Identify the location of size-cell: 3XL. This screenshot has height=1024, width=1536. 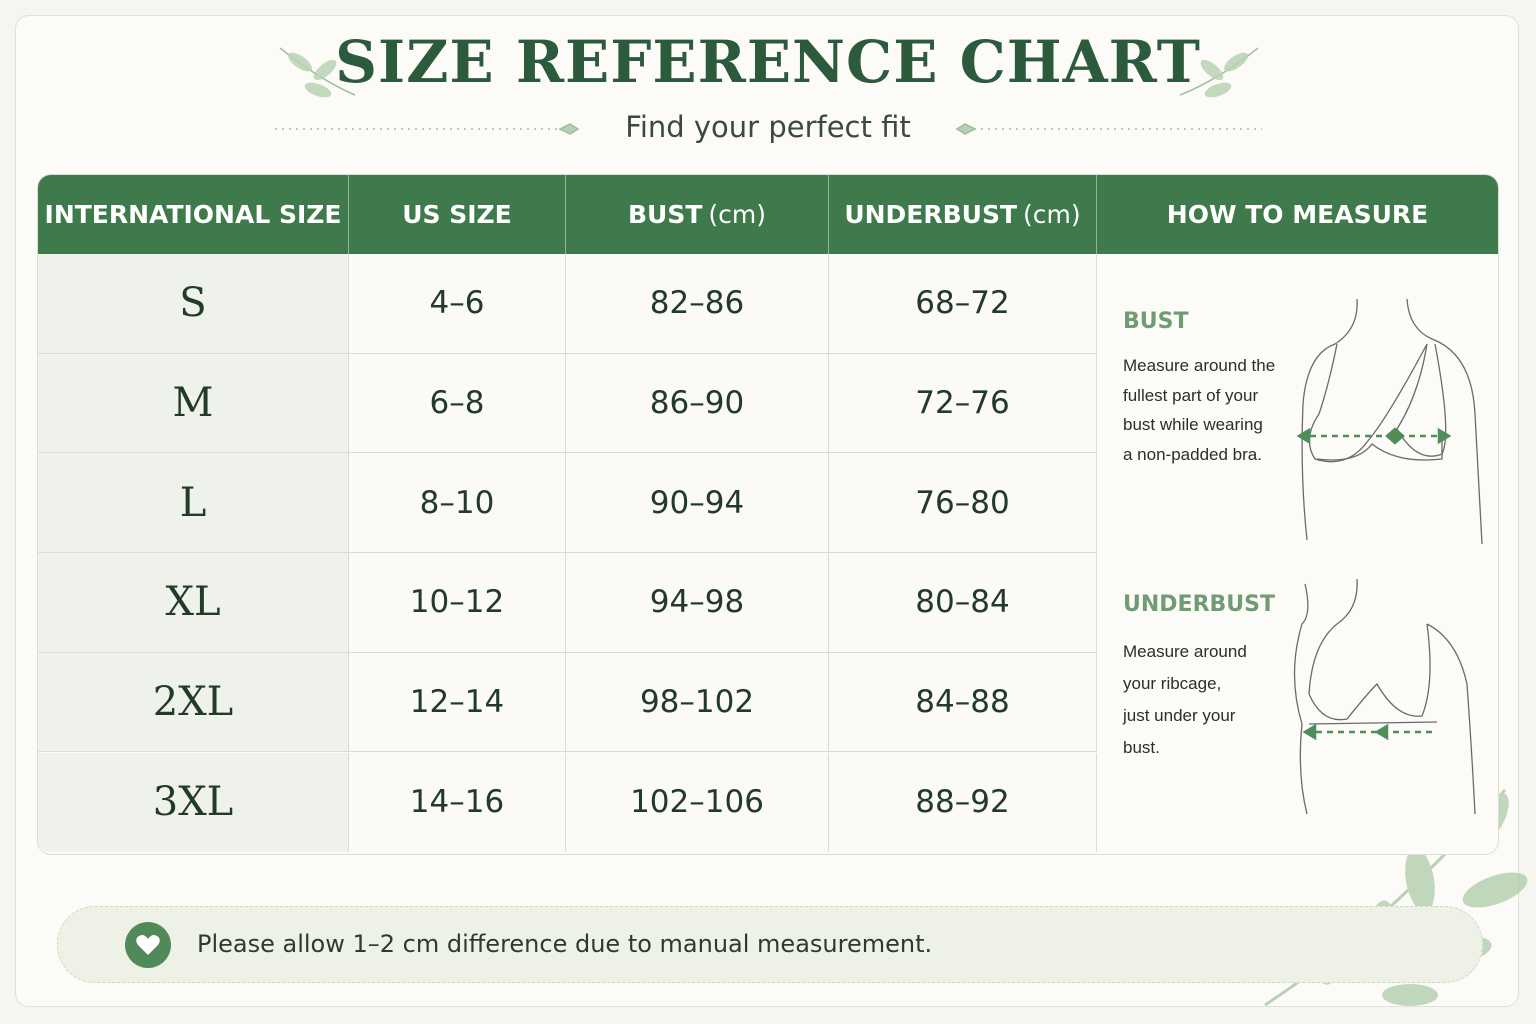
(193, 802).